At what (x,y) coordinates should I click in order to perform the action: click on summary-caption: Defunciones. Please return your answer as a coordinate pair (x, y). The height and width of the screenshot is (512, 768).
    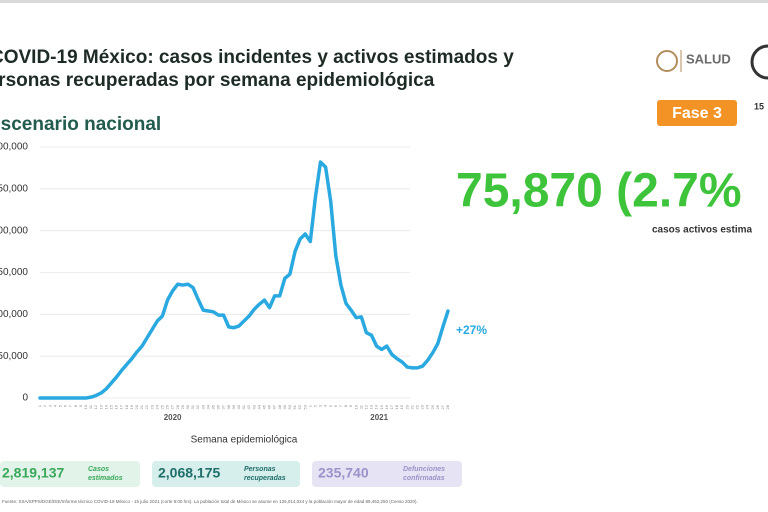
    Looking at the image, I should click on (424, 469).